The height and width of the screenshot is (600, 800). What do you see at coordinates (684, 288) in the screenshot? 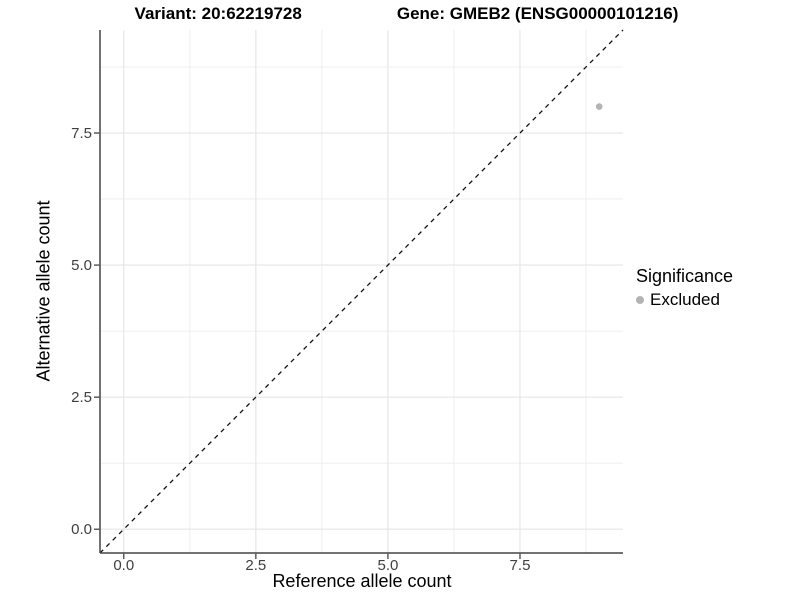
I see `legend: Significance Excluded` at bounding box center [684, 288].